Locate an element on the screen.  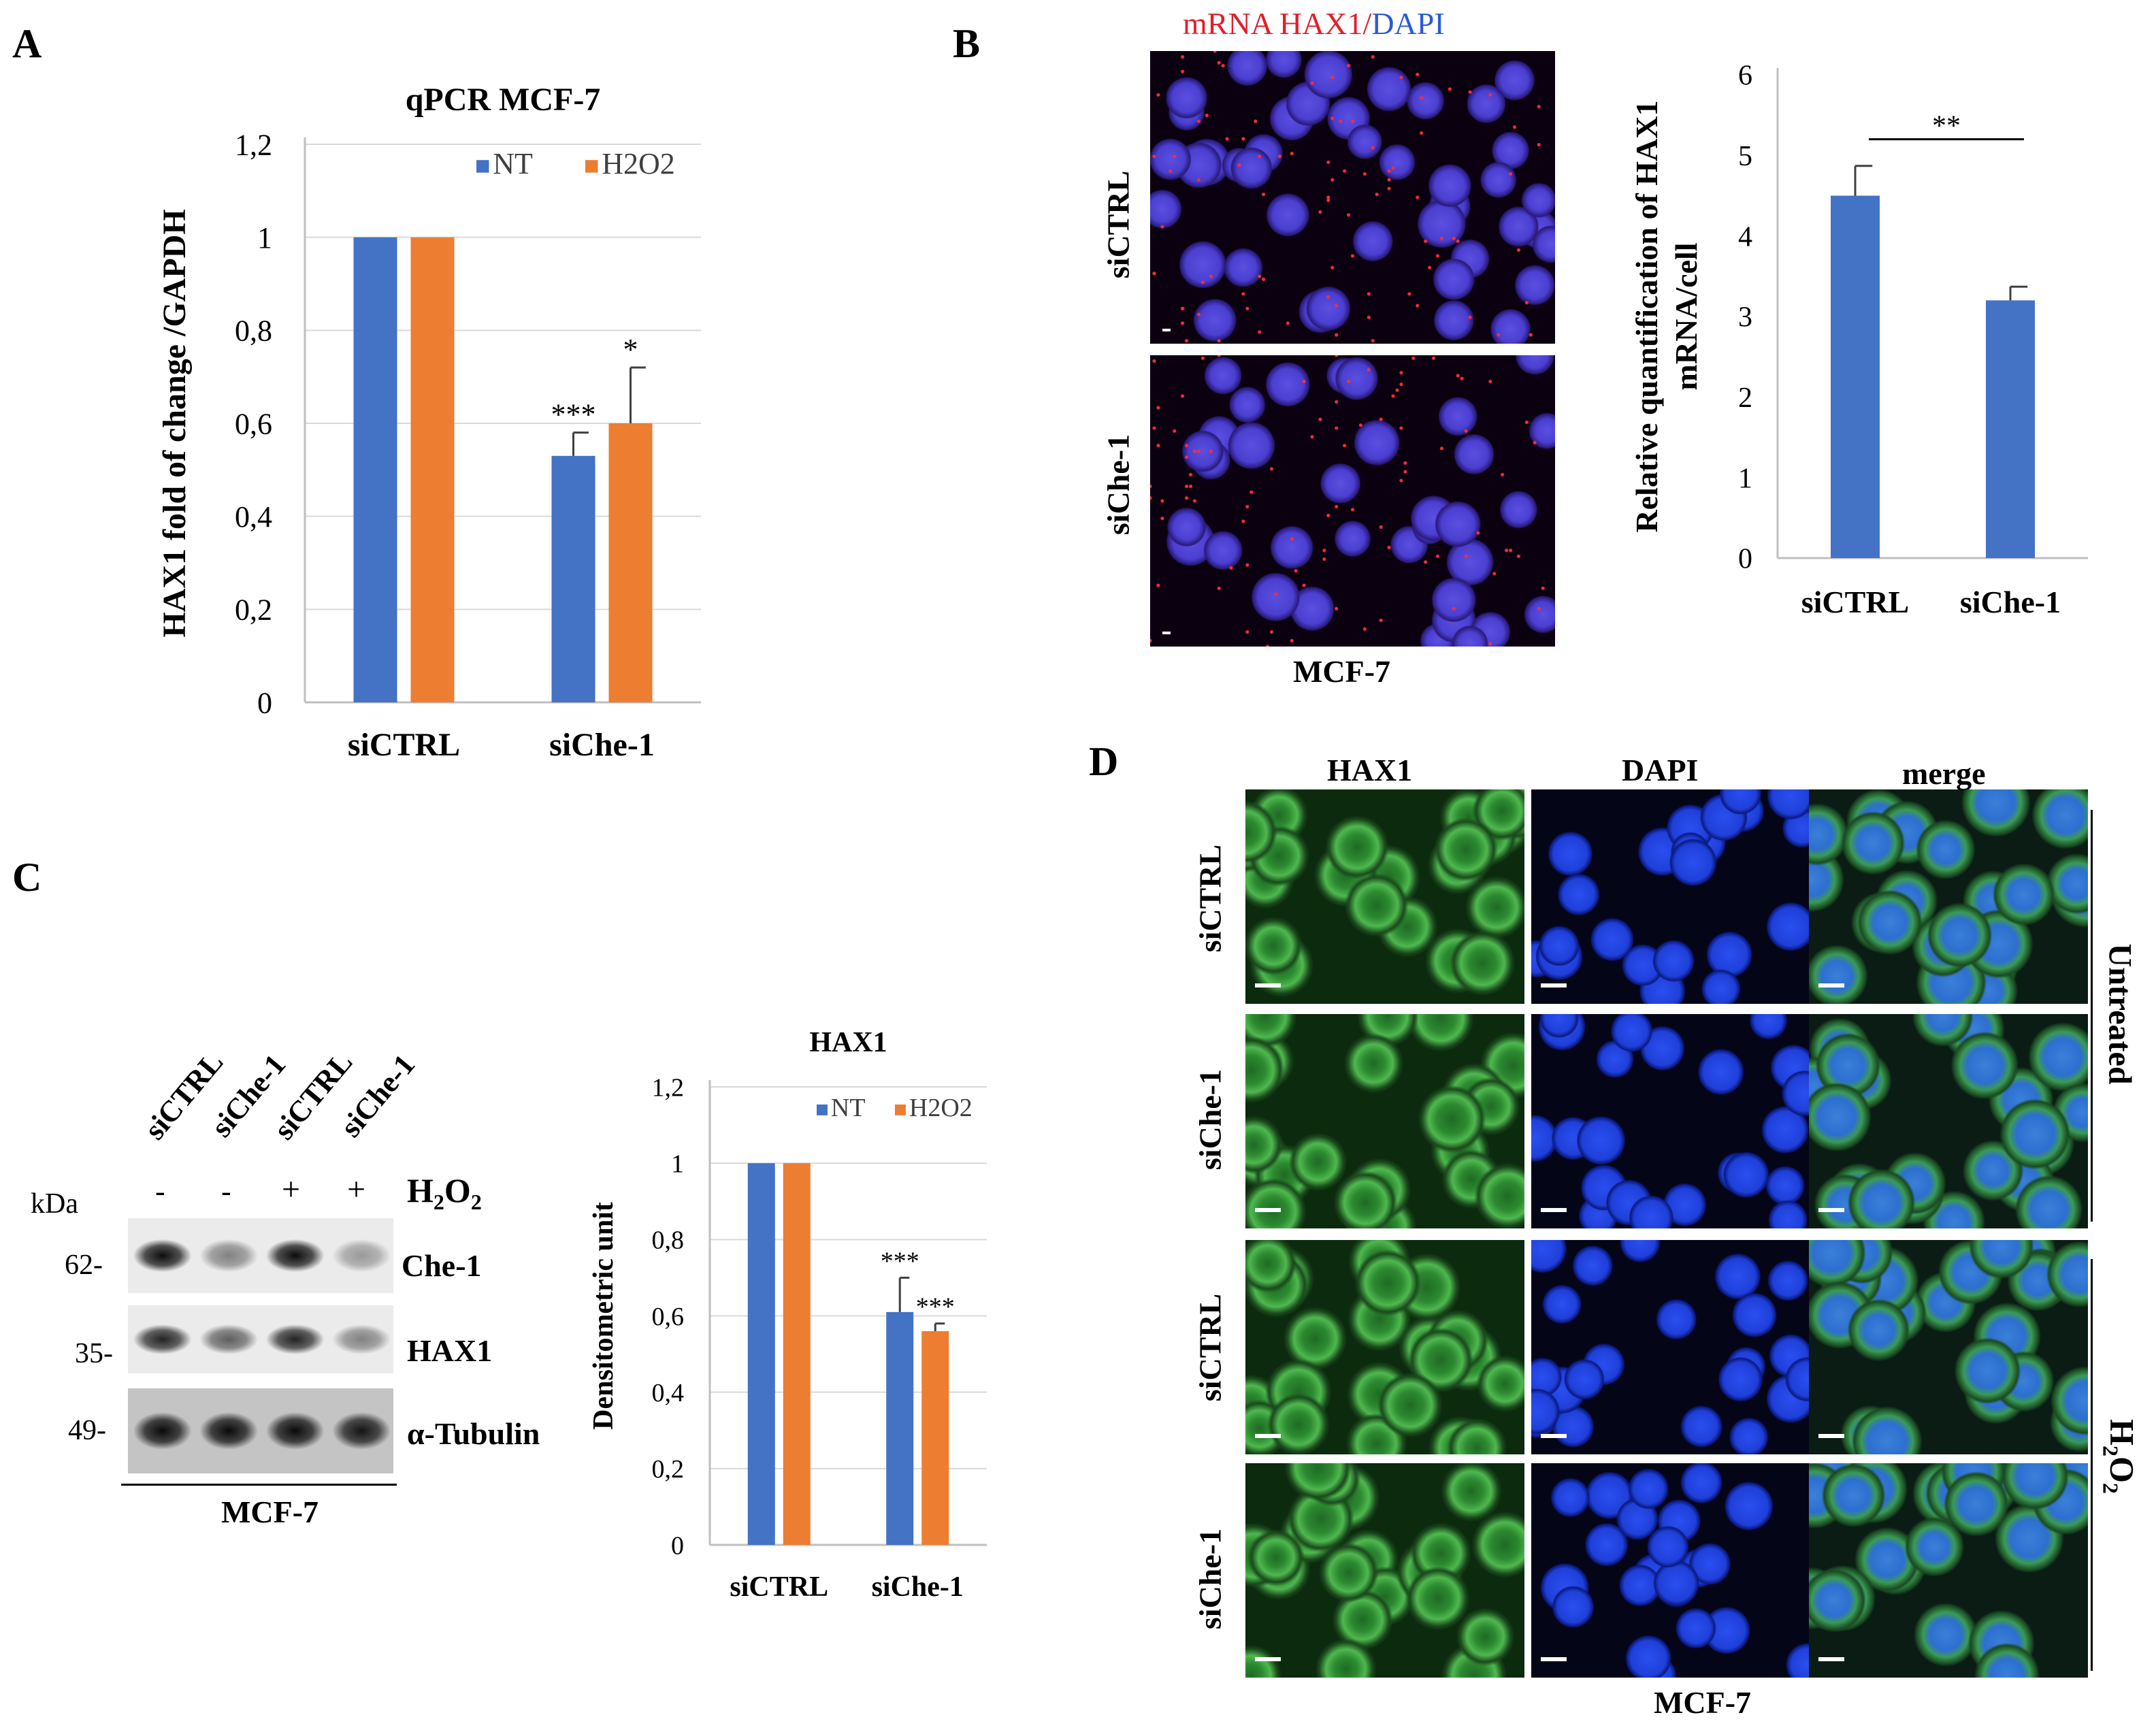
micrograph-d-hax1-row3 is located at coordinates (1385, 1347).